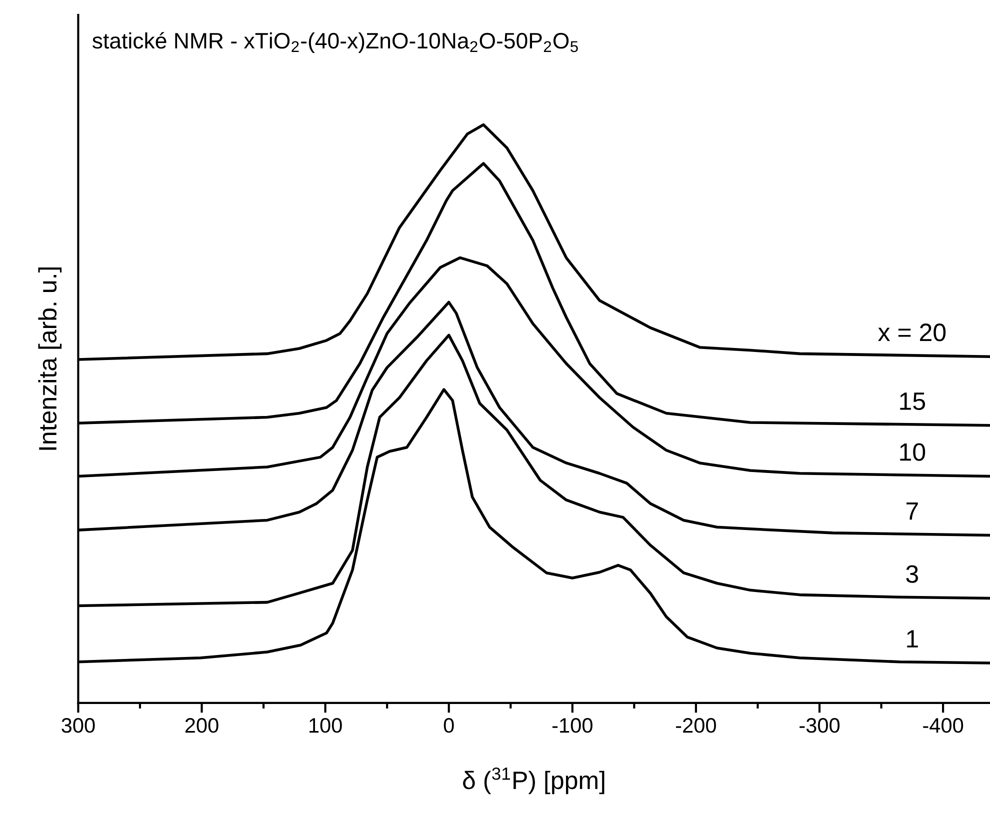 This screenshot has height=826, width=990. Describe the element at coordinates (912, 574) in the screenshot. I see `series-label: 3` at that location.